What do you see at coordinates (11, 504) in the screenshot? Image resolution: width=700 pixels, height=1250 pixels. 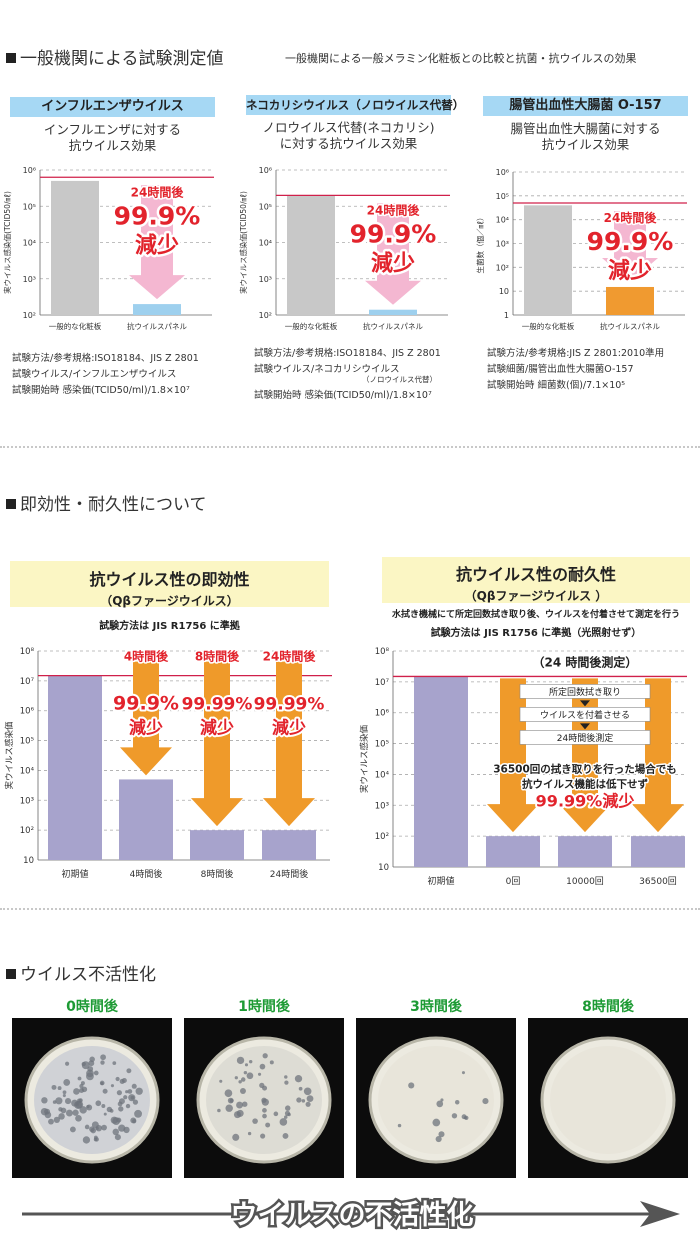 I see `square-bullet-icon` at bounding box center [11, 504].